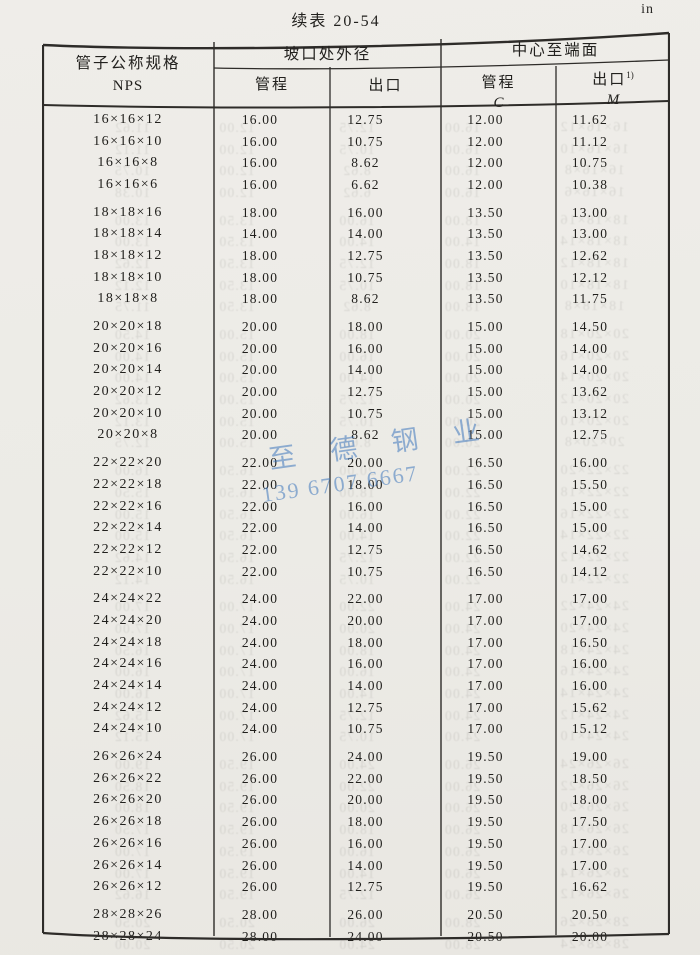 This screenshot has height=955, width=700. I want to click on nps-cell: 22×22×16, so click(128, 506).